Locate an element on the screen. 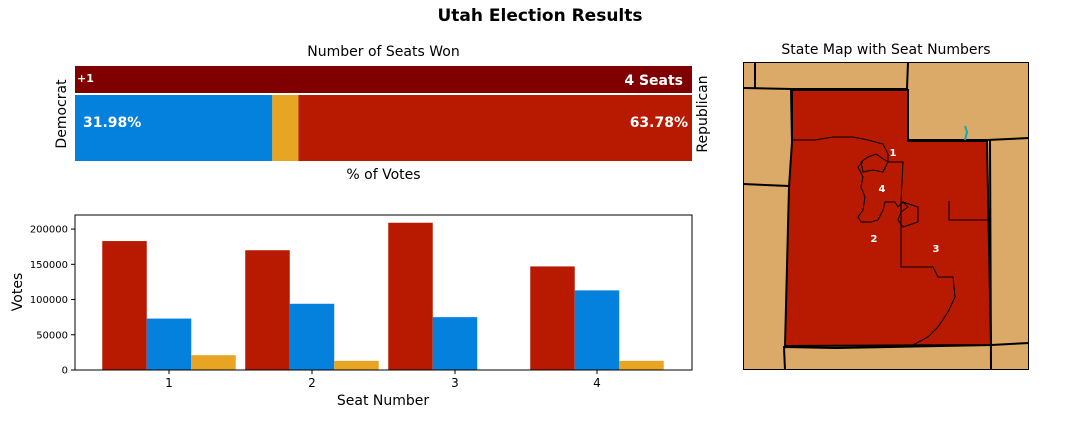 Image resolution: width=1080 pixels, height=432 pixels. seats-chart: +1 4 Seats 31.98% 63.78% is located at coordinates (383, 113).